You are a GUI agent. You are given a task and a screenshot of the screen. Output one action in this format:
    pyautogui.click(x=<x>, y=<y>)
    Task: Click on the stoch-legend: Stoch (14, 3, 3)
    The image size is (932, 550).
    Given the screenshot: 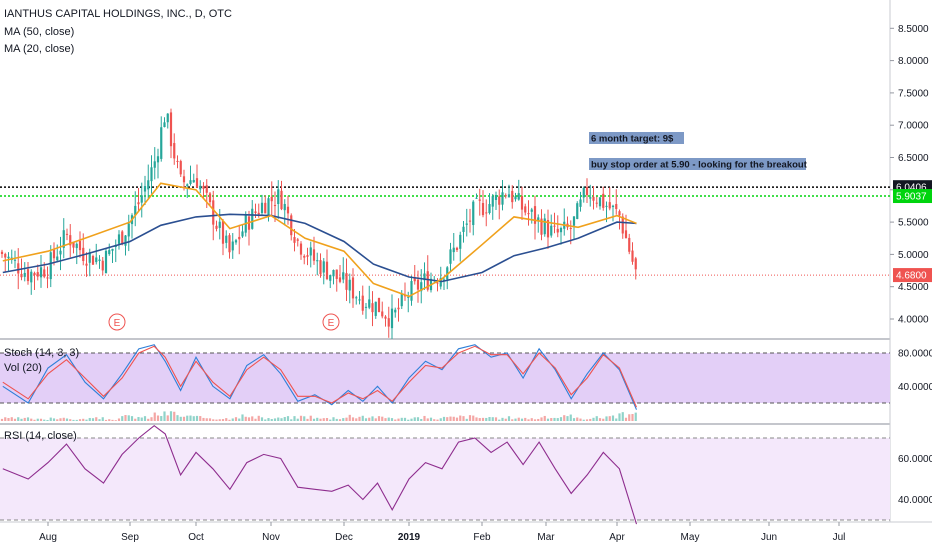 What is the action you would take?
    pyautogui.click(x=42, y=353)
    